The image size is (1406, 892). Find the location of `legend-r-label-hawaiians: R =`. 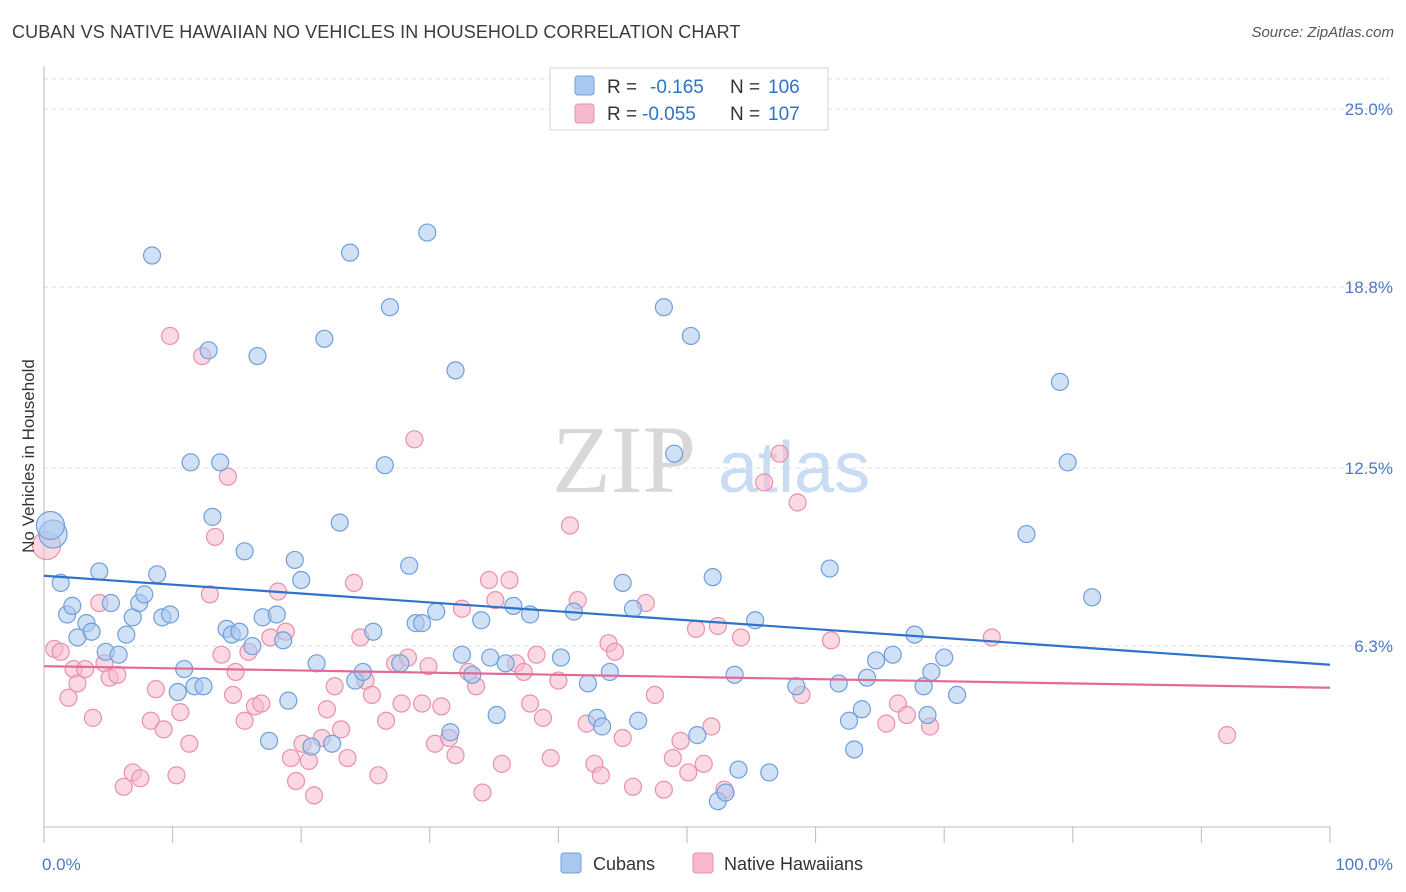

legend-r-label-hawaiians: R = is located at coordinates (622, 114).